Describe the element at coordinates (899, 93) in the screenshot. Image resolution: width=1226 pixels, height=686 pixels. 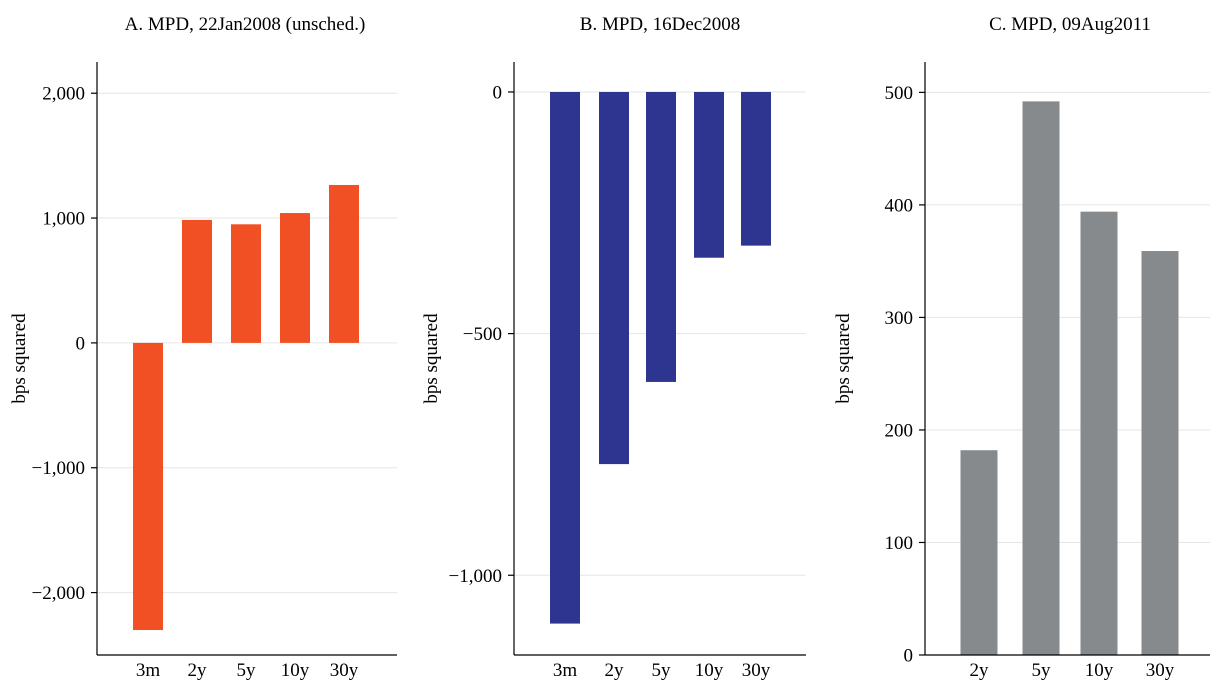
I see `y-tick-label: 500` at that location.